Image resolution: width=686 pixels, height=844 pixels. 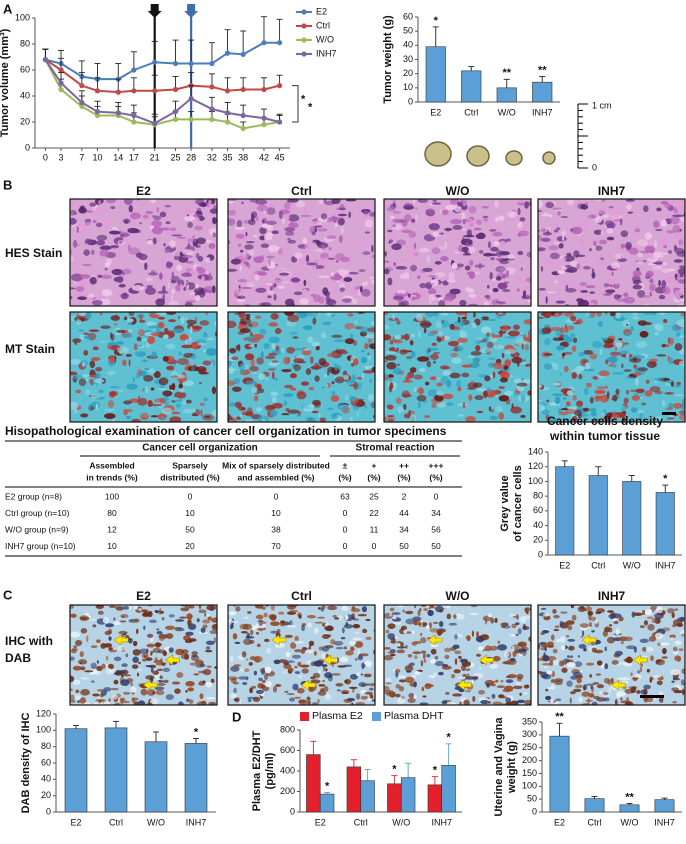 I want to click on legend-marker, so click(x=304, y=12).